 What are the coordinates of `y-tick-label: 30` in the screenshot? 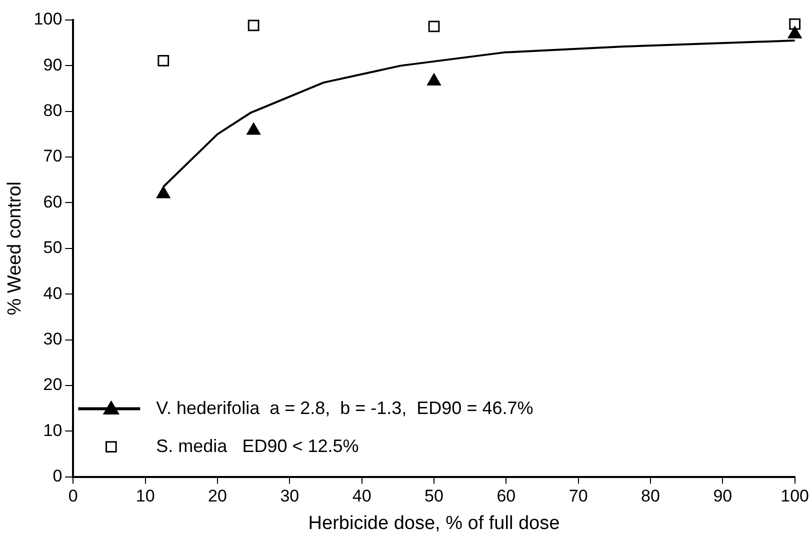 It's located at (52, 338).